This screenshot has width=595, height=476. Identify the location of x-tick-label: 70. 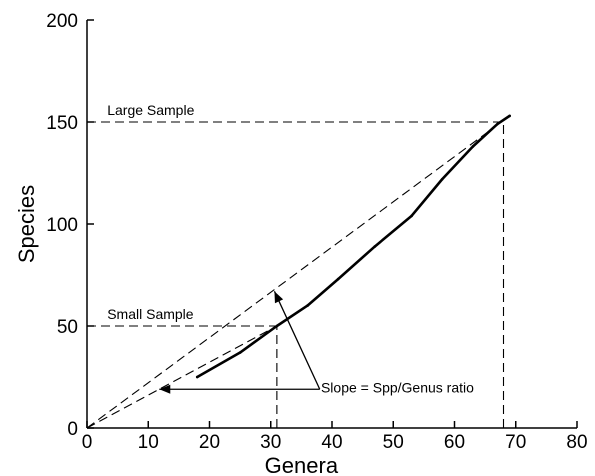
(515, 442).